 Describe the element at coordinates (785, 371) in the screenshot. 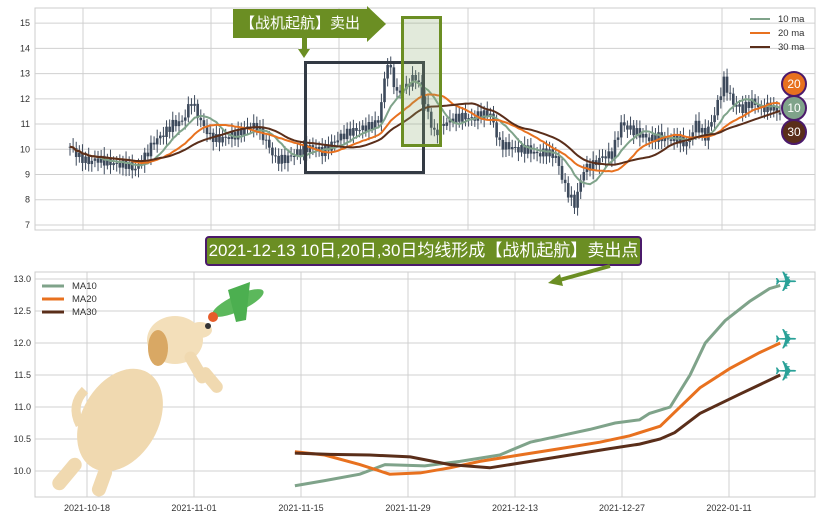

I see `airplane-icon: ✈` at that location.